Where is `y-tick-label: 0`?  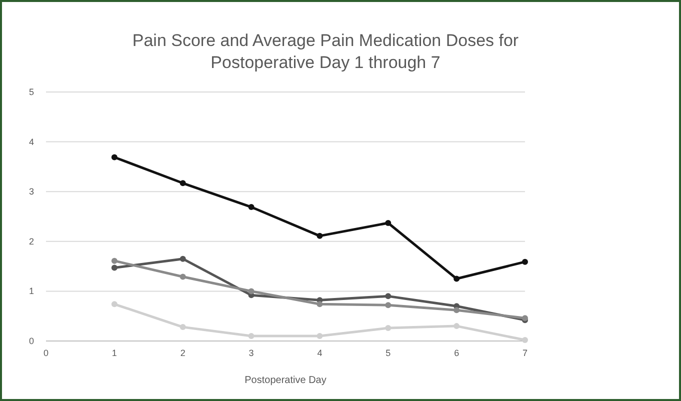 y-tick-label: 0 is located at coordinates (31, 341).